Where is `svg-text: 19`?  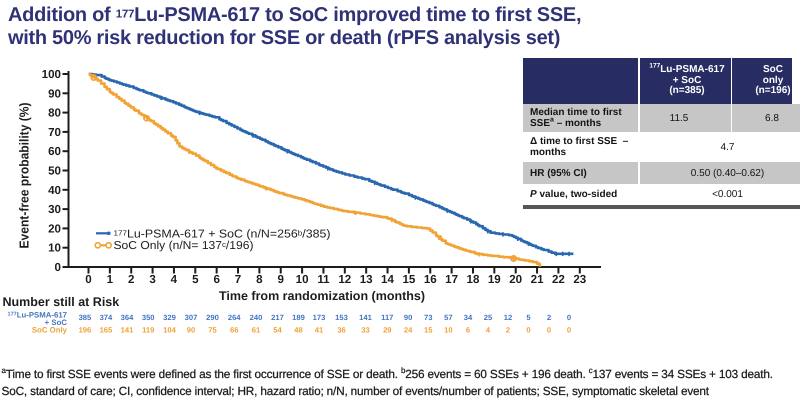 svg-text: 19 is located at coordinates (494, 279).